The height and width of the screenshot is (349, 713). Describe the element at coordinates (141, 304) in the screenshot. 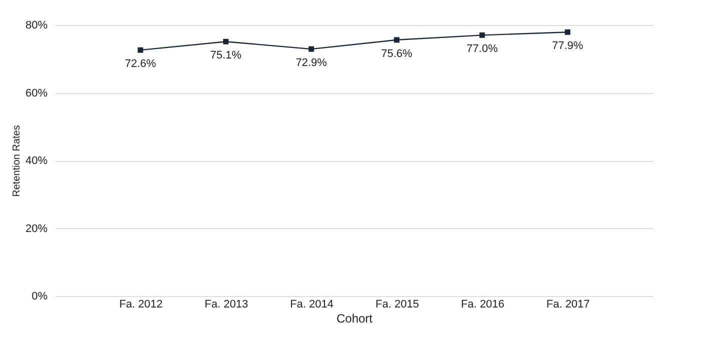

I see `x-tick-label: Fa. 2012` at that location.